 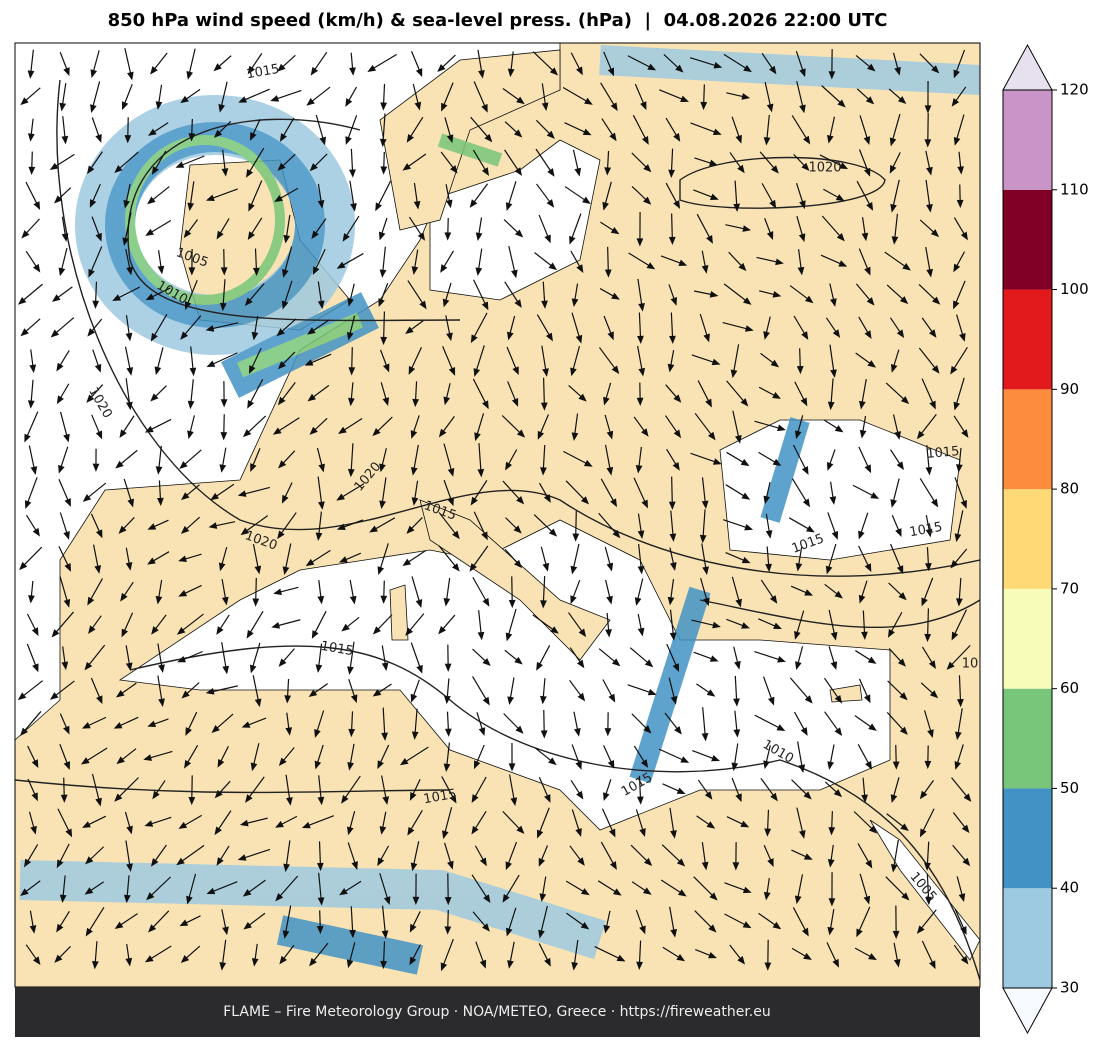 I want to click on contour-label: 1015, so click(x=262, y=72).